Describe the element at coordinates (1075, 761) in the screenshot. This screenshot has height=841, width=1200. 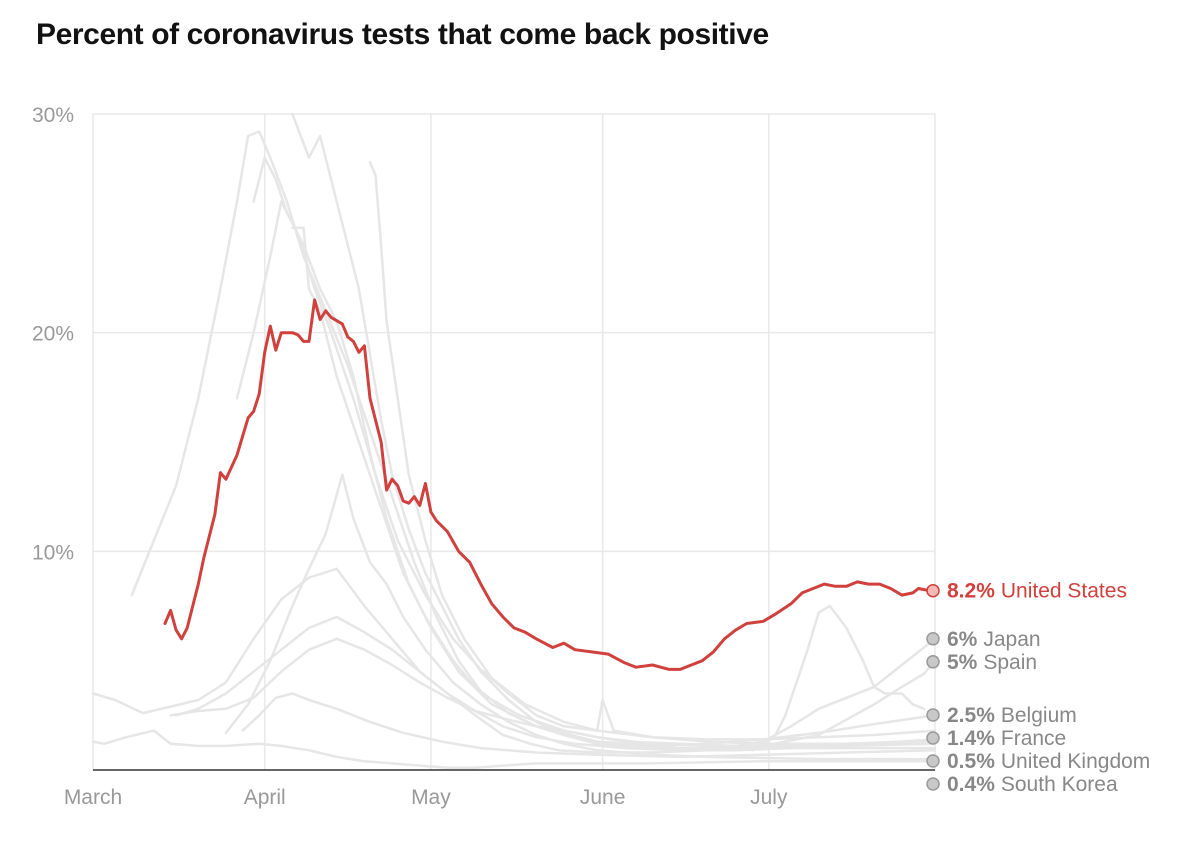
I see `end-name-united-kingdom: United Kingdom` at that location.